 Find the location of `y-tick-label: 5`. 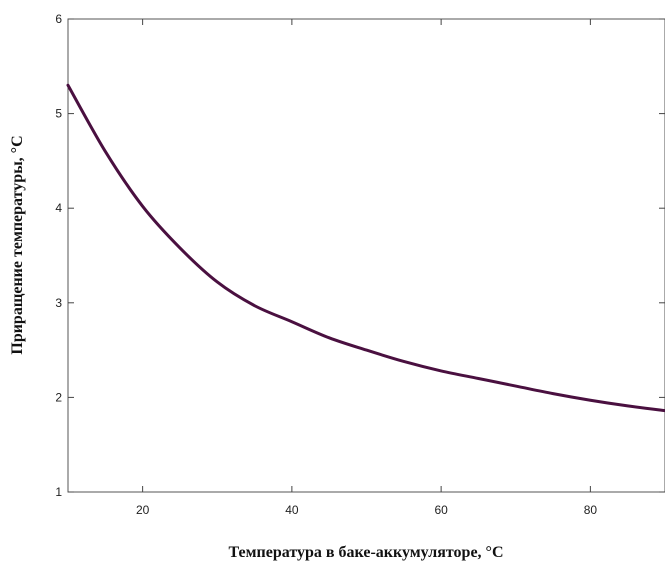

y-tick-label: 5 is located at coordinates (58, 114).